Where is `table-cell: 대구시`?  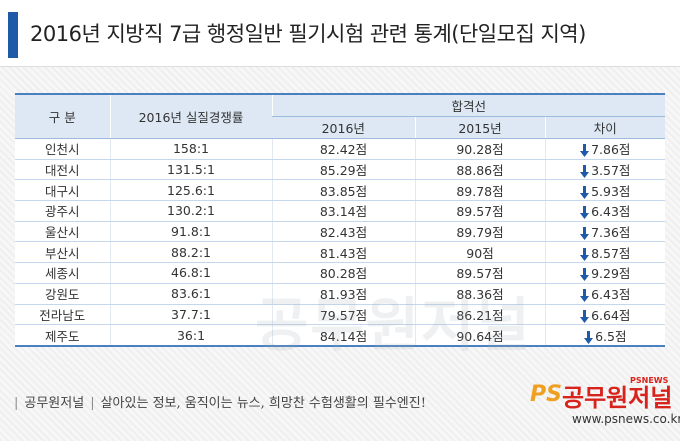
table-cell: 대구시 is located at coordinates (62, 190).